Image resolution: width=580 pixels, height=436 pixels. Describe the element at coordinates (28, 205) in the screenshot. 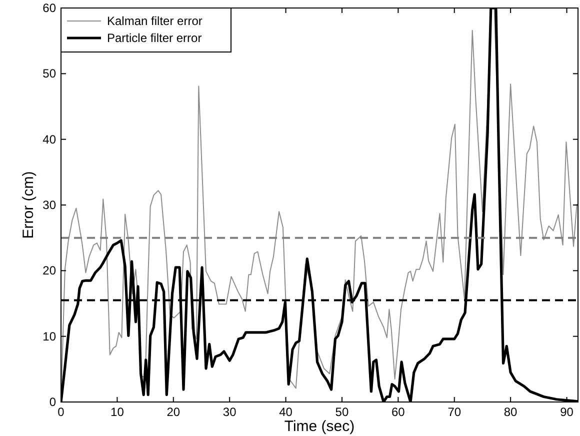

I see `y-axis-title: Error (cm)` at that location.